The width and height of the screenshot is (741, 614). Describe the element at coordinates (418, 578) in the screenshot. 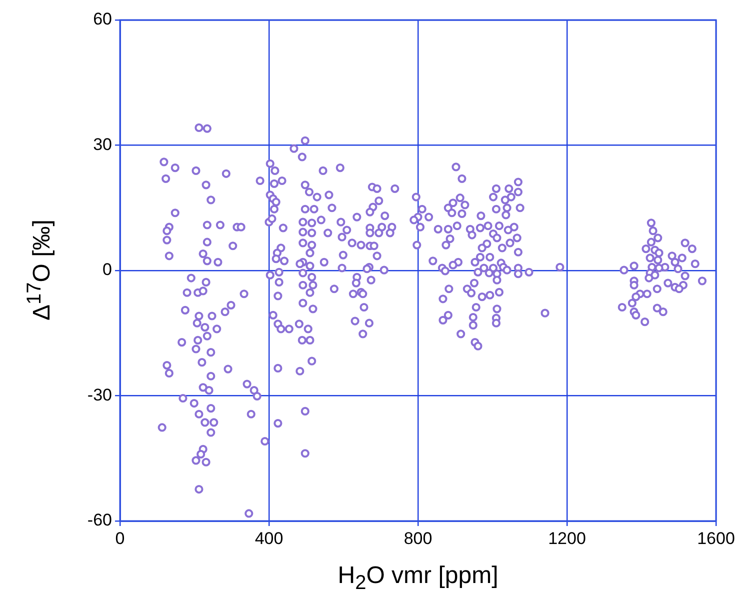

I see `x-axis-title: H$_{2}$O vmr [ppm]` at that location.